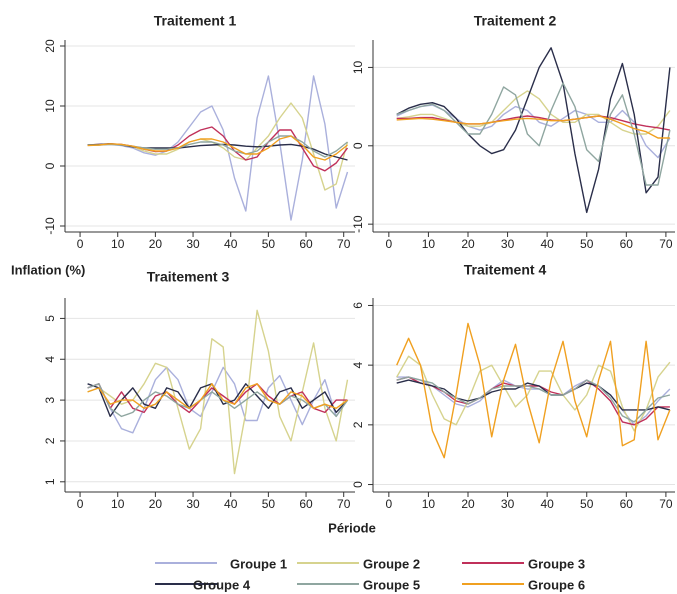  I want to click on y-axis-label: Inflation (%), so click(48, 269).